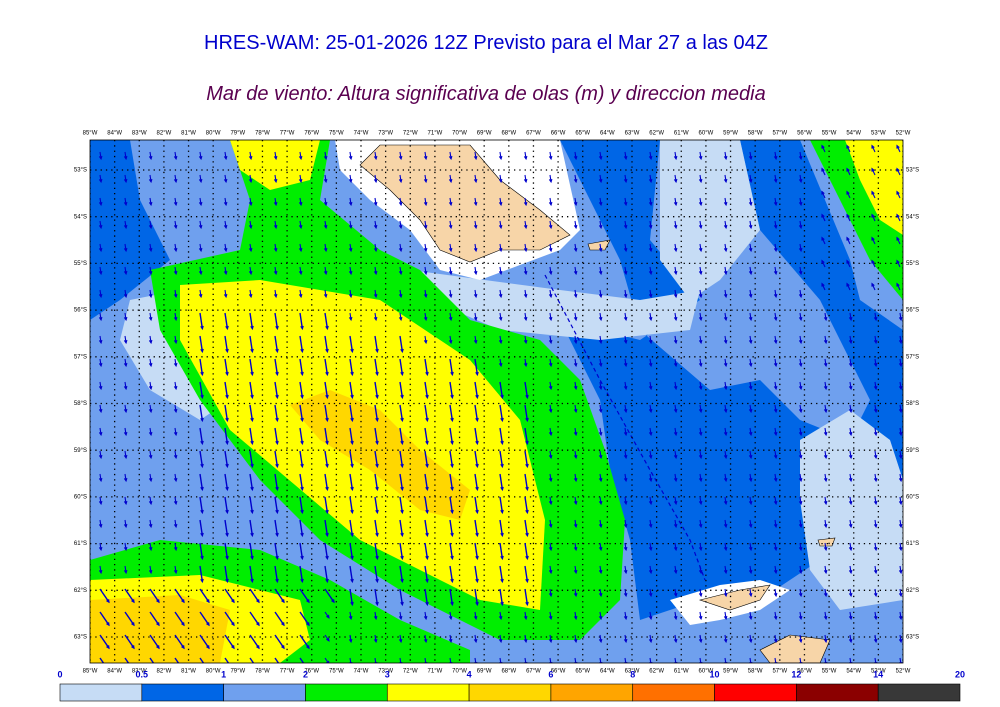  I want to click on lat-label: 58°S, so click(80, 404).